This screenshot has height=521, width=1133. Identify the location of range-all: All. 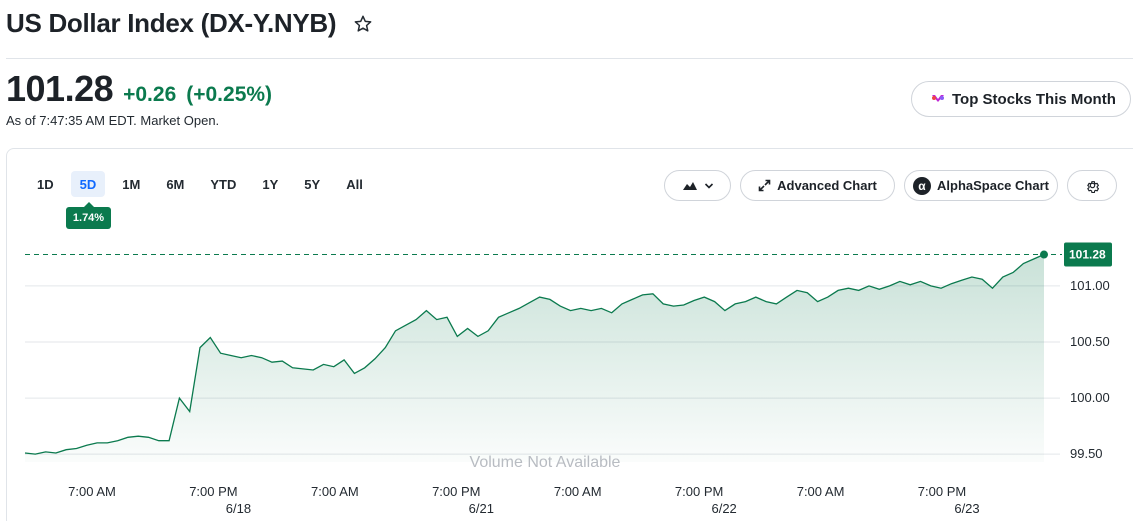
(354, 184).